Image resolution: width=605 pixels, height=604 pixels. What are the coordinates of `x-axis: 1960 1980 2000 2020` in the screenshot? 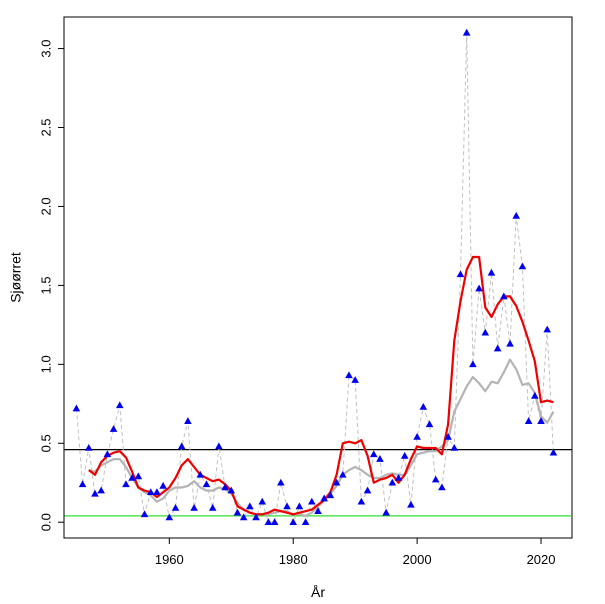 It's located at (355, 552).